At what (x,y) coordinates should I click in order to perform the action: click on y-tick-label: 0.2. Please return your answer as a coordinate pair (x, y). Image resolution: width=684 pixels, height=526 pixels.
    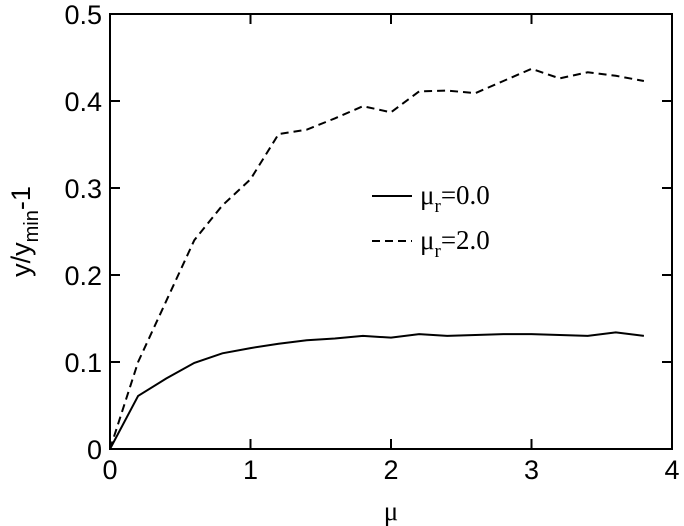
    Looking at the image, I should click on (83, 276).